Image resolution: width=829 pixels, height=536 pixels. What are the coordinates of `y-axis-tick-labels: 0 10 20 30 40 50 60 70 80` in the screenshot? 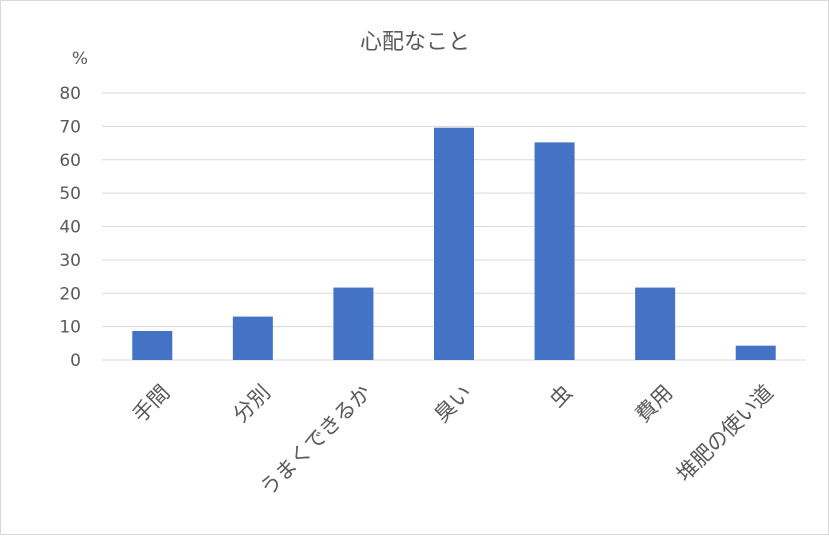 It's located at (70, 227).